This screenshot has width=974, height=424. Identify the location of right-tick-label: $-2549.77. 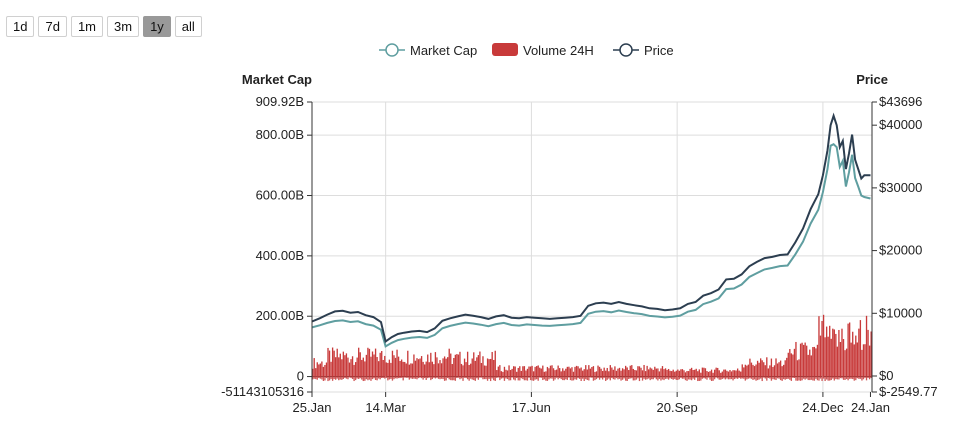
(908, 391).